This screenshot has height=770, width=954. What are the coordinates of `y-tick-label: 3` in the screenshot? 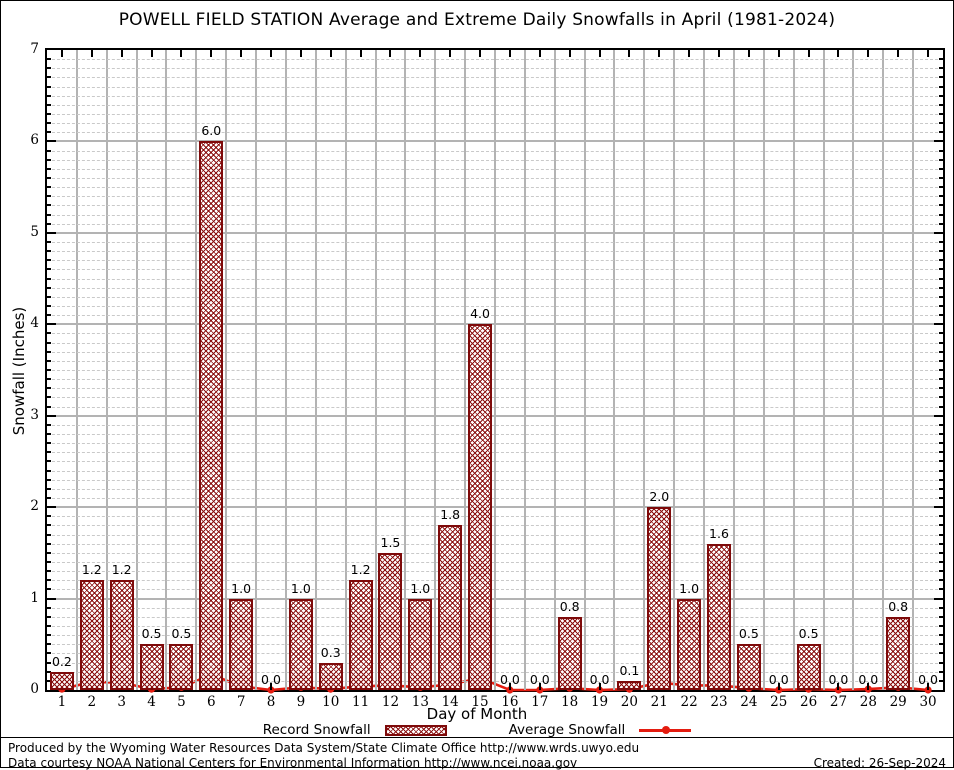 It's located at (34, 414).